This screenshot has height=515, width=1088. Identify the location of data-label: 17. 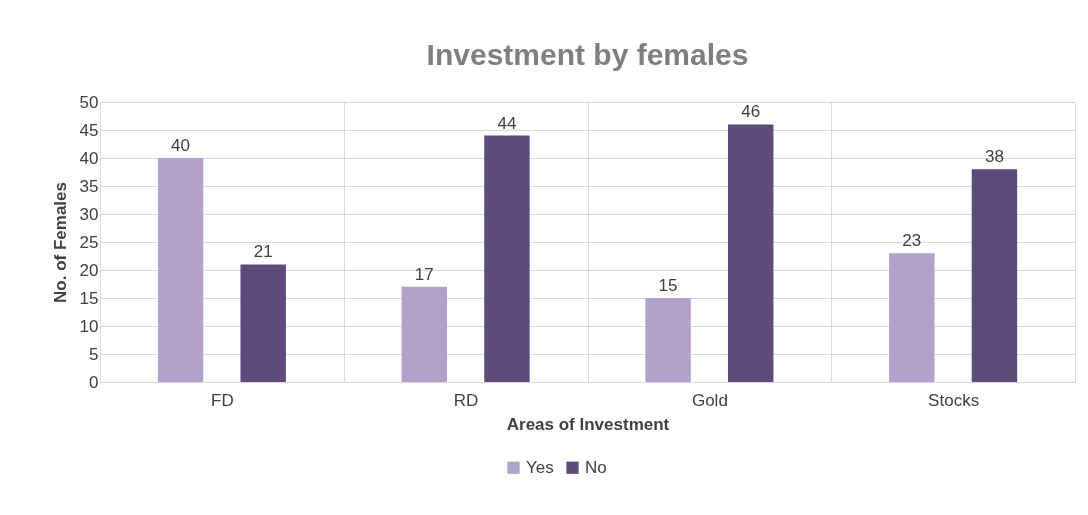
(424, 274).